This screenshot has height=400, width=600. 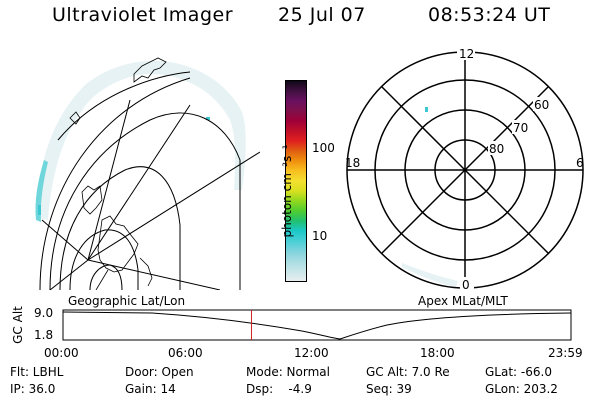 What do you see at coordinates (150, 389) in the screenshot?
I see `info-gain: Gain: 14` at bounding box center [150, 389].